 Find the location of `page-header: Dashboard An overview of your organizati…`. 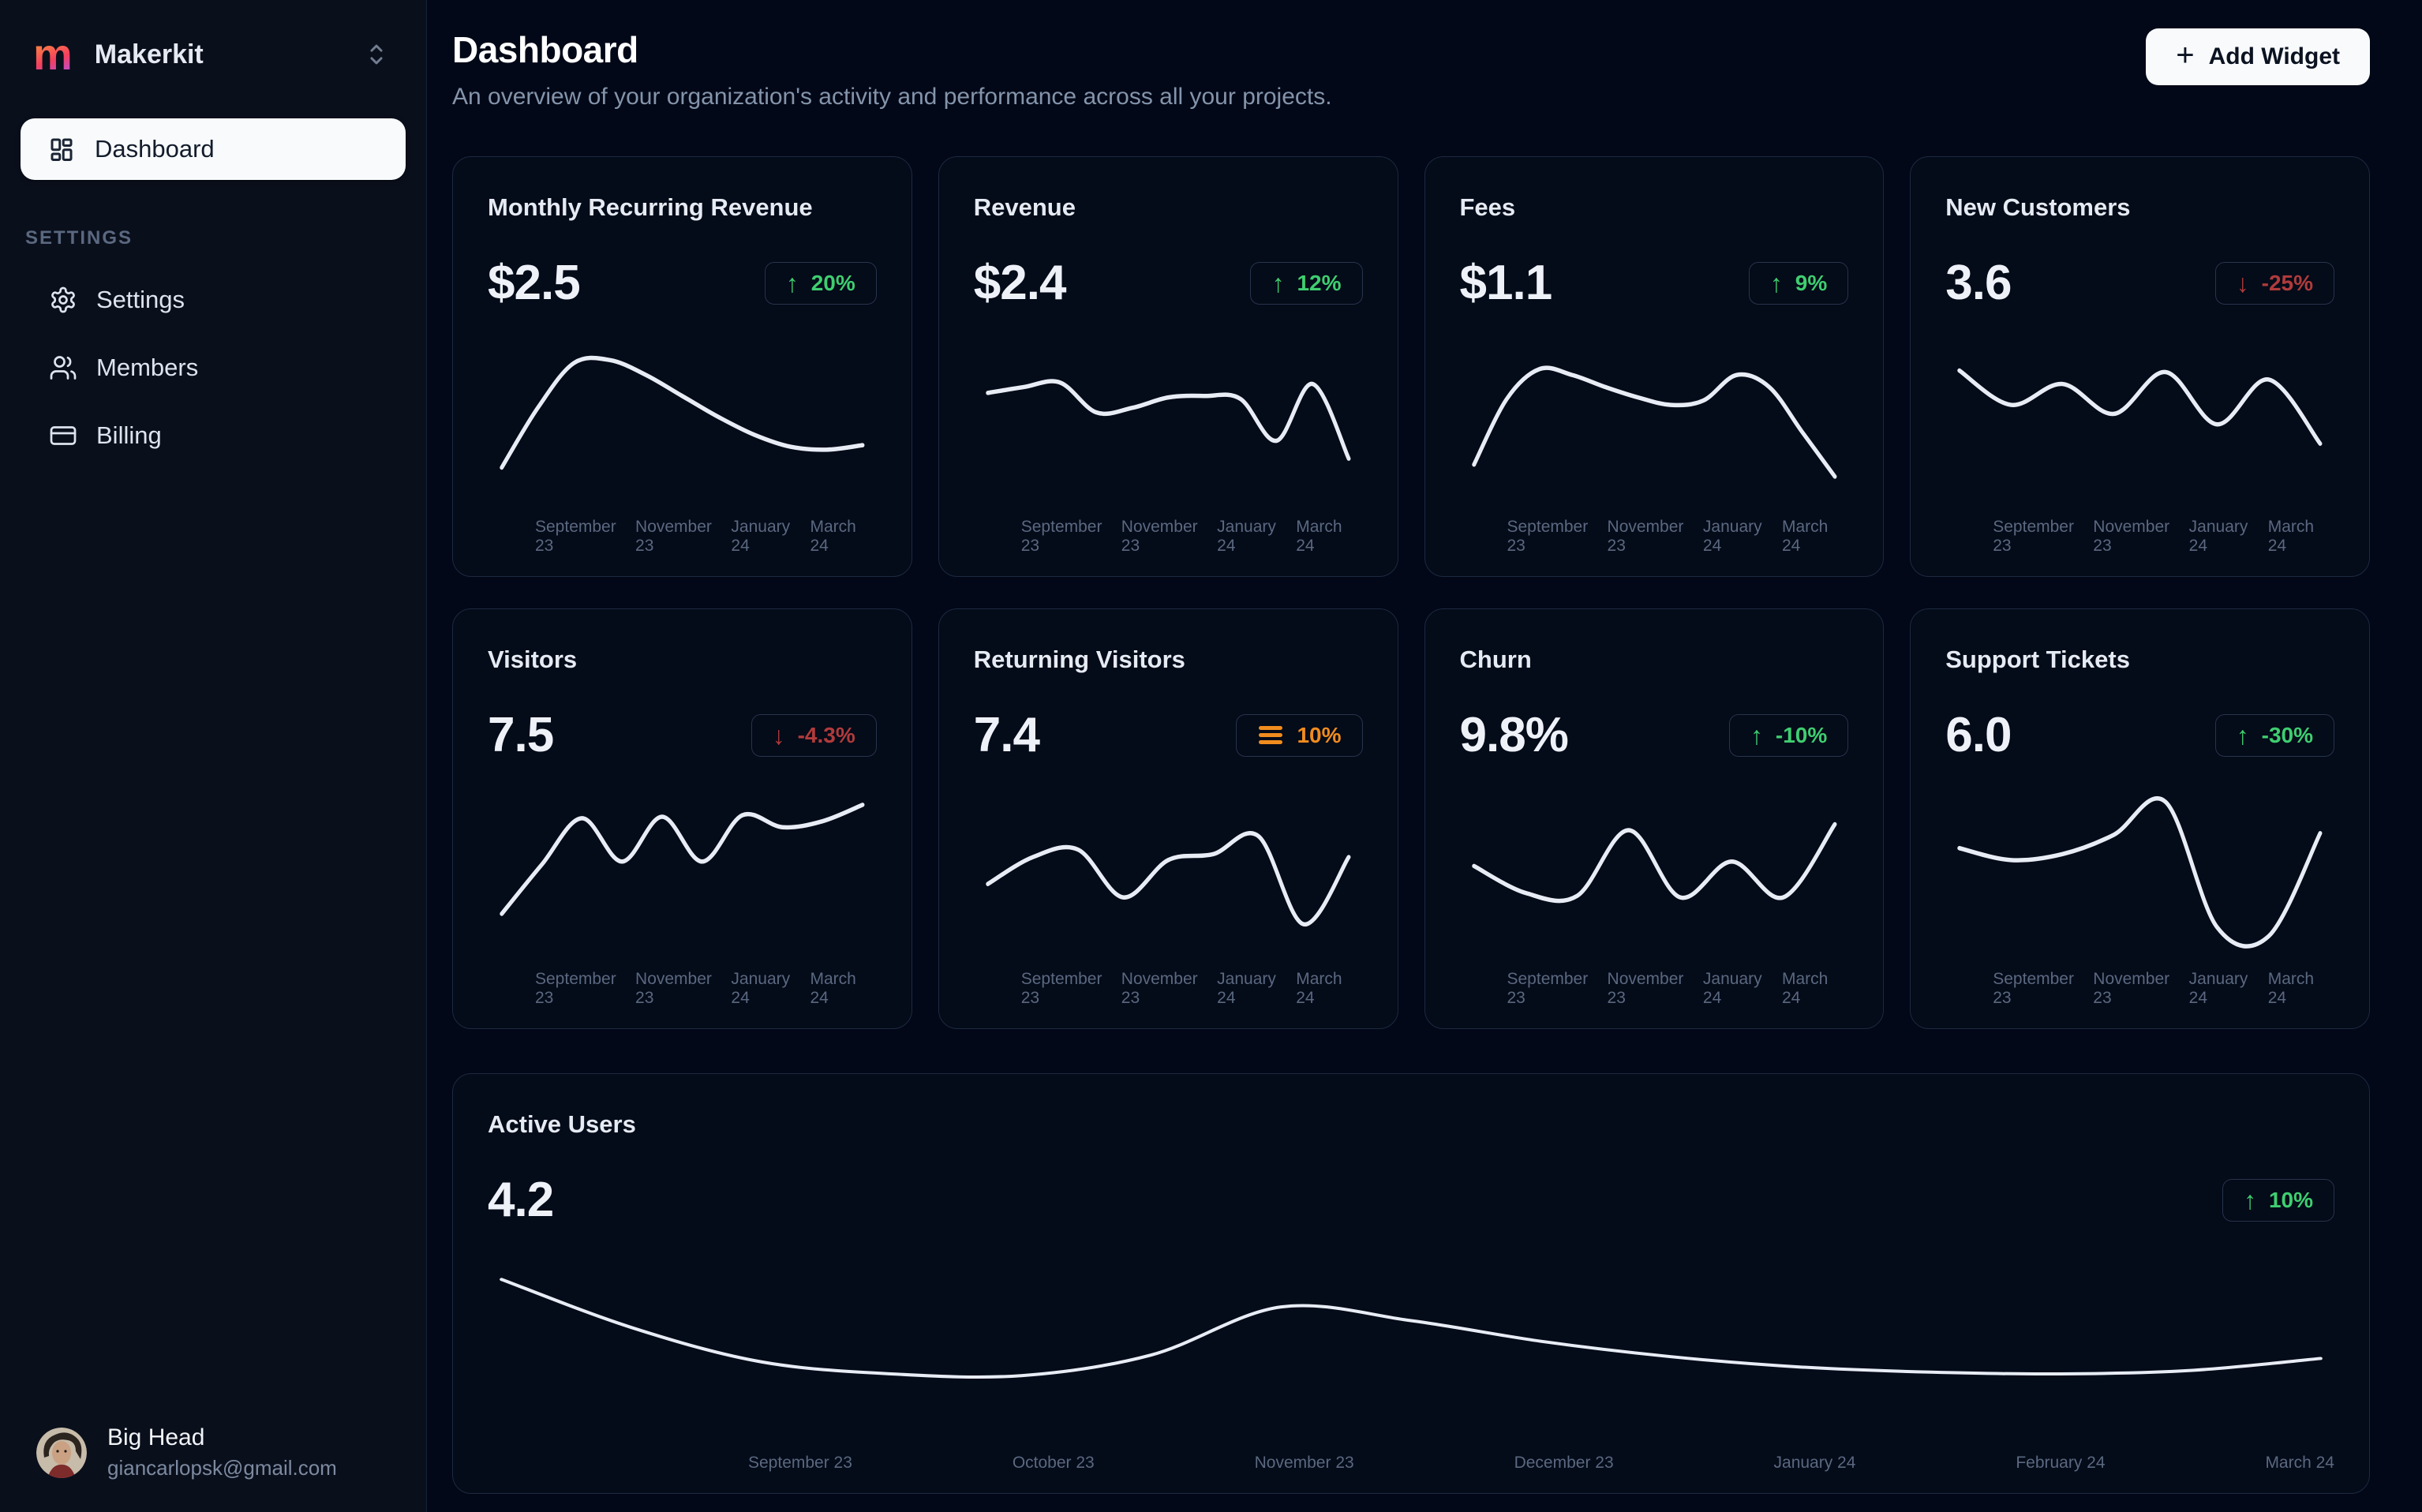

page-header: Dashboard An overview of your organizati… is located at coordinates (1411, 69).